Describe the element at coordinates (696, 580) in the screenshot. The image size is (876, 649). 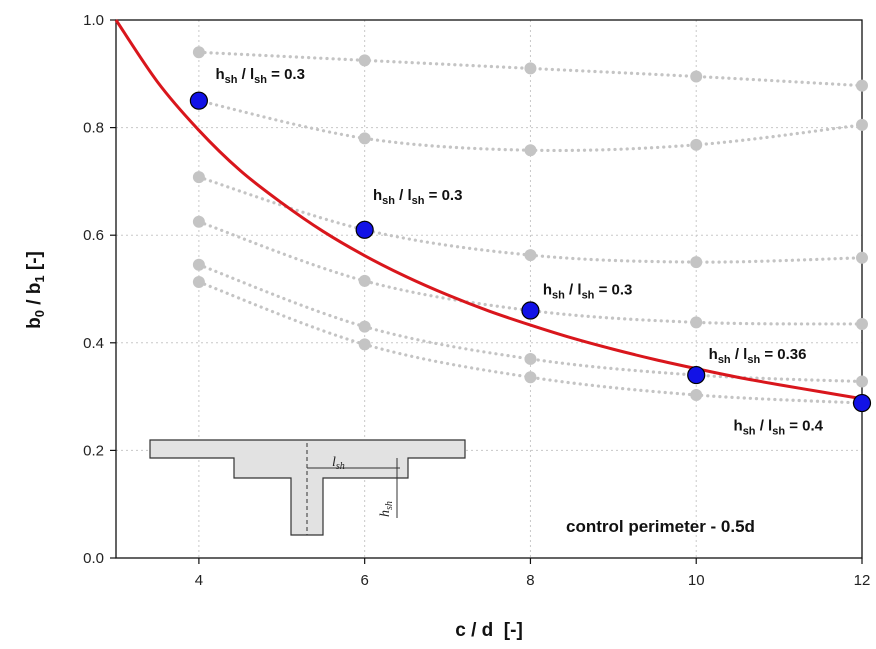
I see `x-tick-label: 10` at that location.